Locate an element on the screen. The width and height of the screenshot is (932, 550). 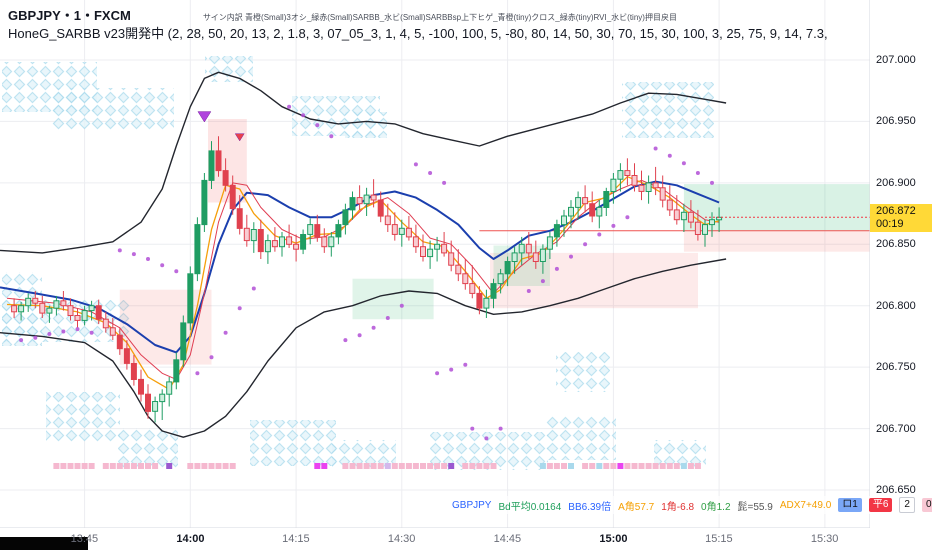
time-tick-label: 13:45 is located at coordinates (84, 539).